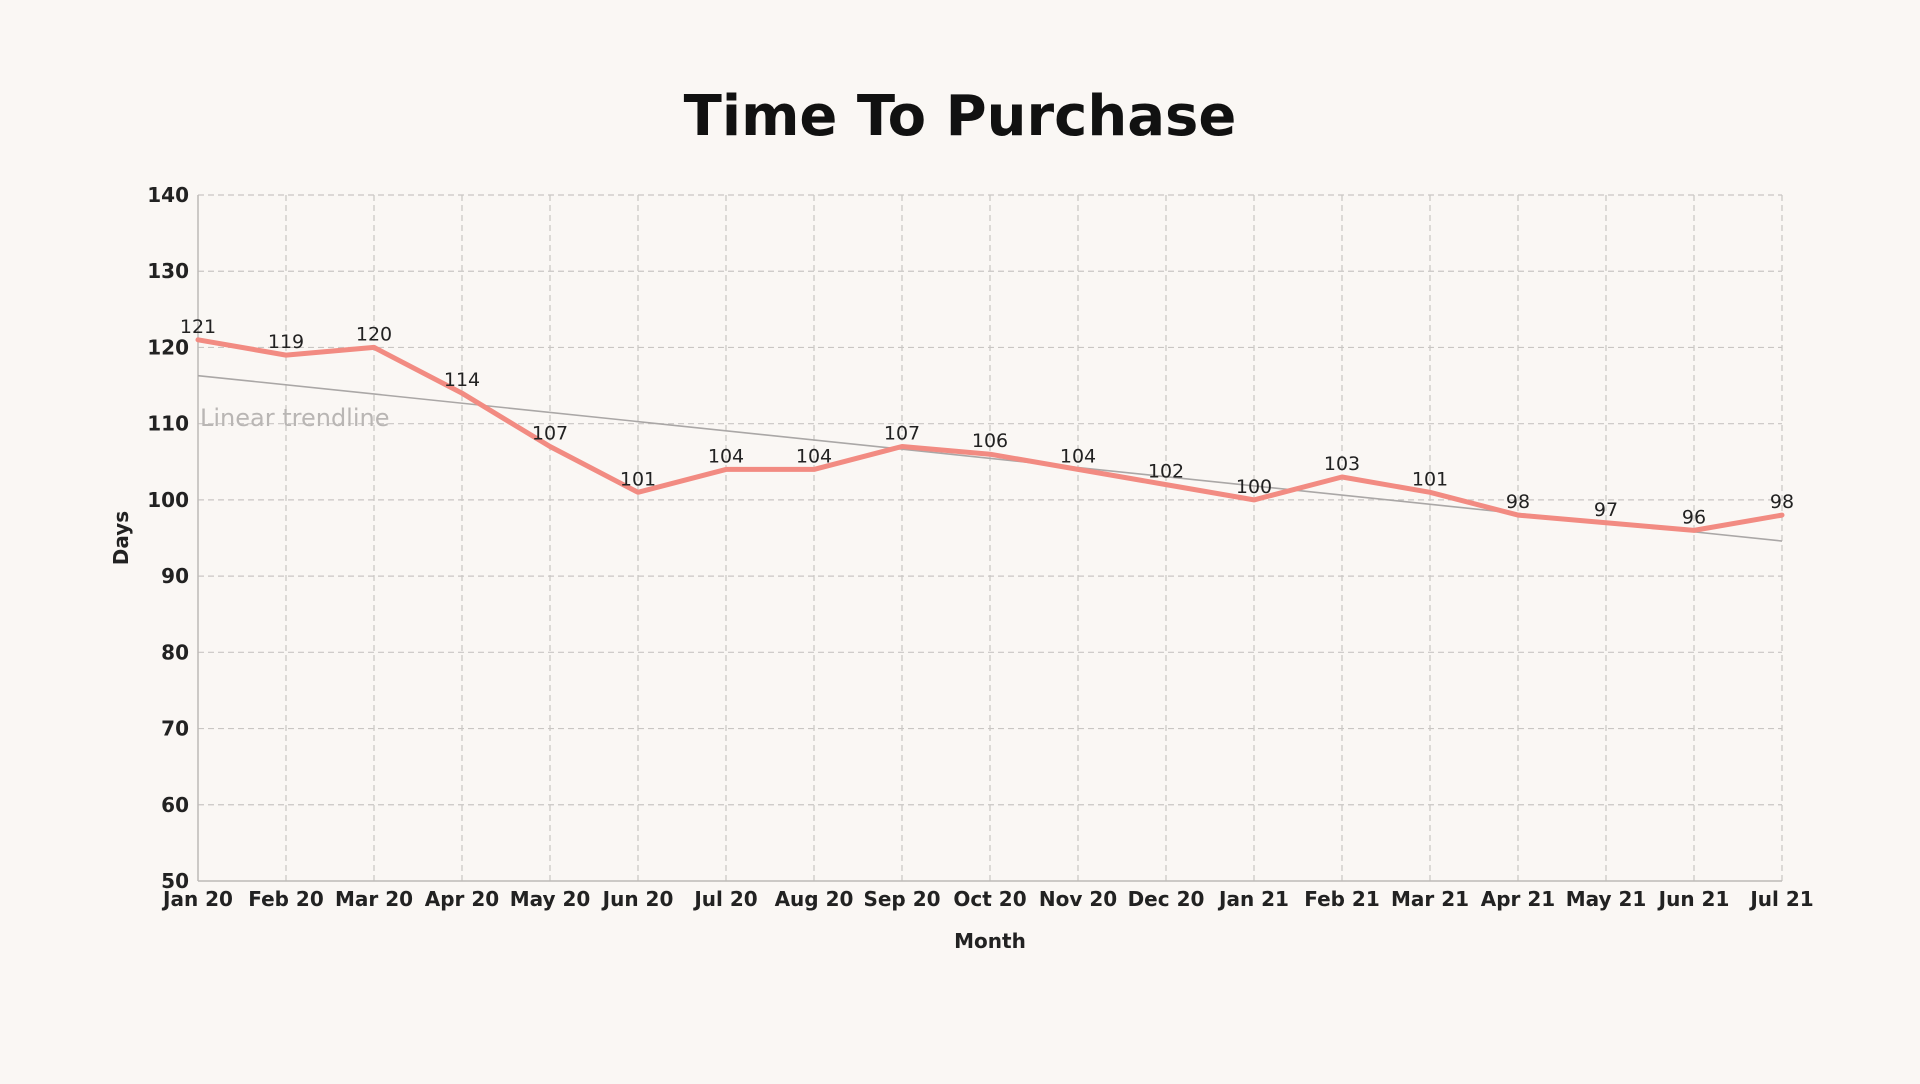 The width and height of the screenshot is (1920, 1084). I want to click on x-tick-label: Jun 21, so click(1693, 899).